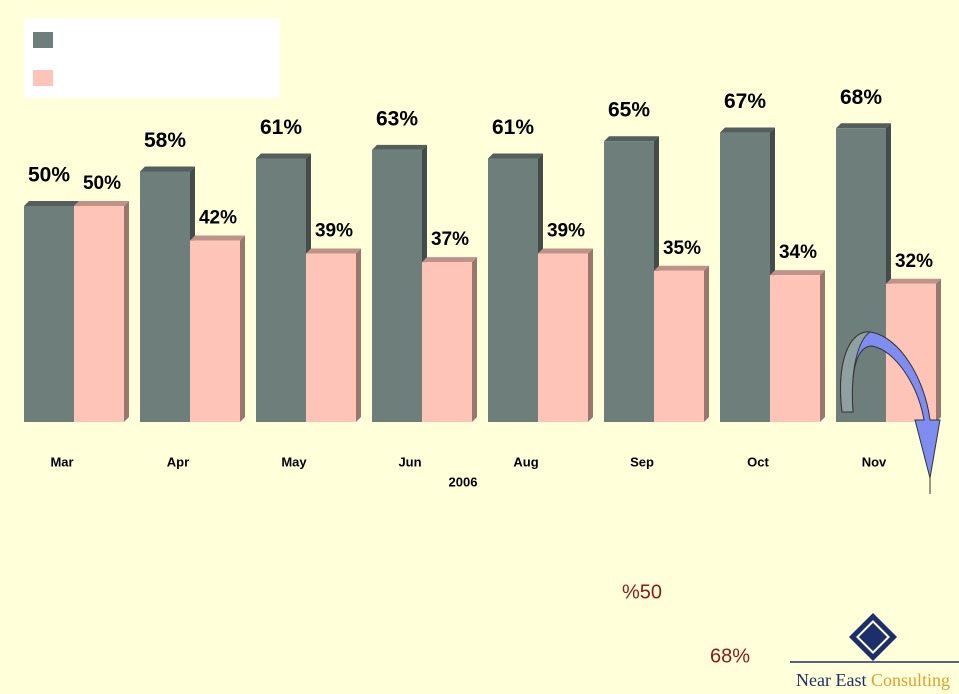 Image resolution: width=959 pixels, height=694 pixels. What do you see at coordinates (61, 461) in the screenshot?
I see `x-tick-label: Mar` at bounding box center [61, 461].